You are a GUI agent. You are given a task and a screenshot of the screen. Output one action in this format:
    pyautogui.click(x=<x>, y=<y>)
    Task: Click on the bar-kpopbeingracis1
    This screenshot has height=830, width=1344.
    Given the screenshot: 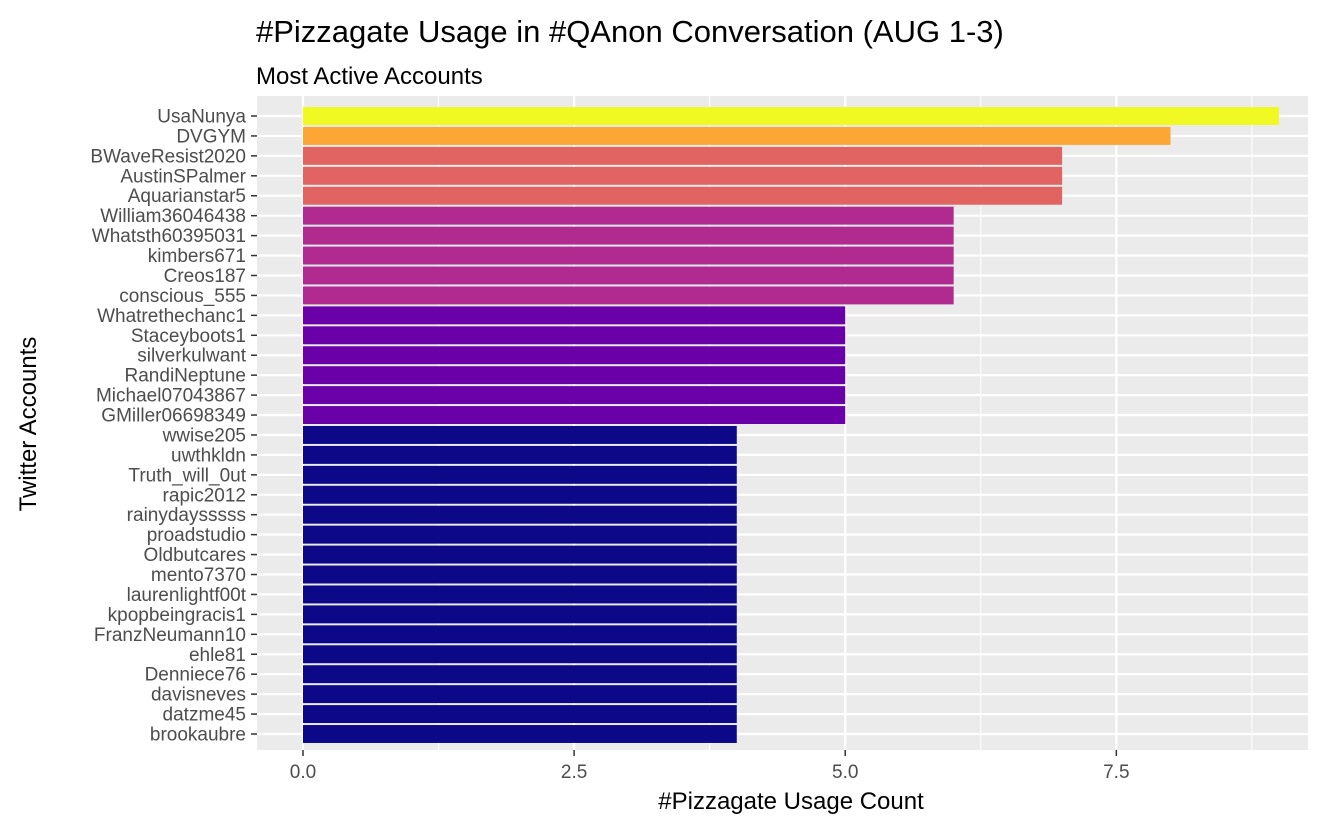 What is the action you would take?
    pyautogui.click(x=520, y=614)
    